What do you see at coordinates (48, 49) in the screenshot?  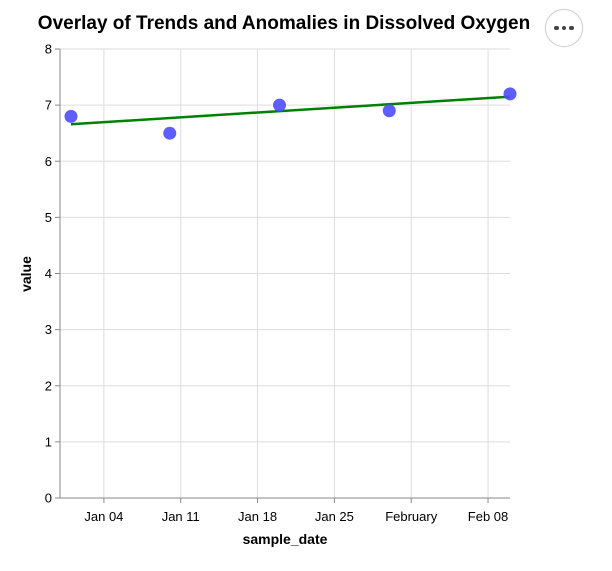 I see `y-tick-label: 8` at bounding box center [48, 49].